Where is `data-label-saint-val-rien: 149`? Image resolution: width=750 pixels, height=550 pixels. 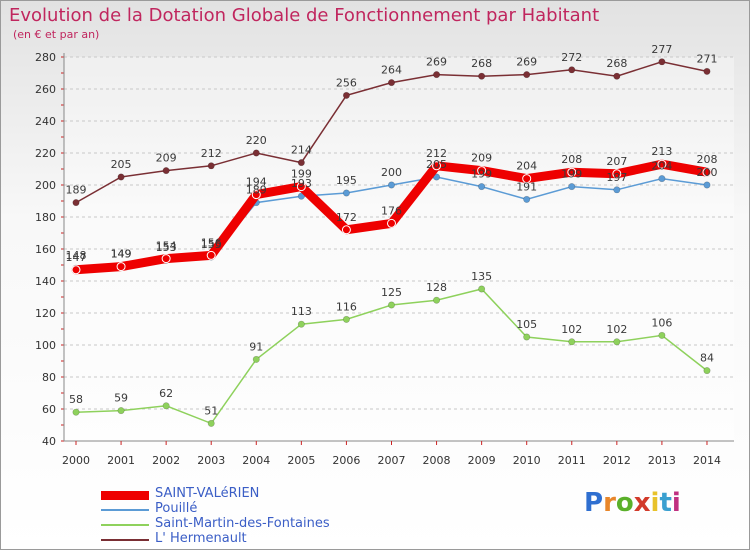
data-label-saint-val-rien: 149 is located at coordinates (121, 254).